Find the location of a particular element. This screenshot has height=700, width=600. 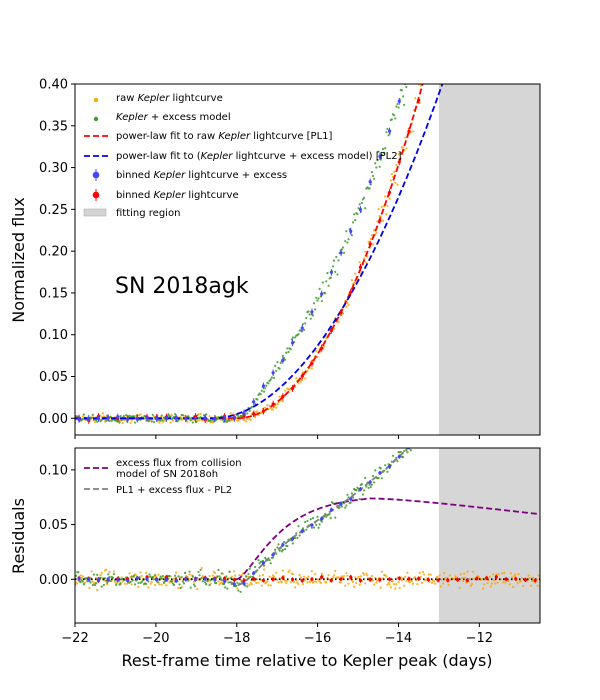

legend-label-part: model of SN 2018oh is located at coordinates (167, 474).